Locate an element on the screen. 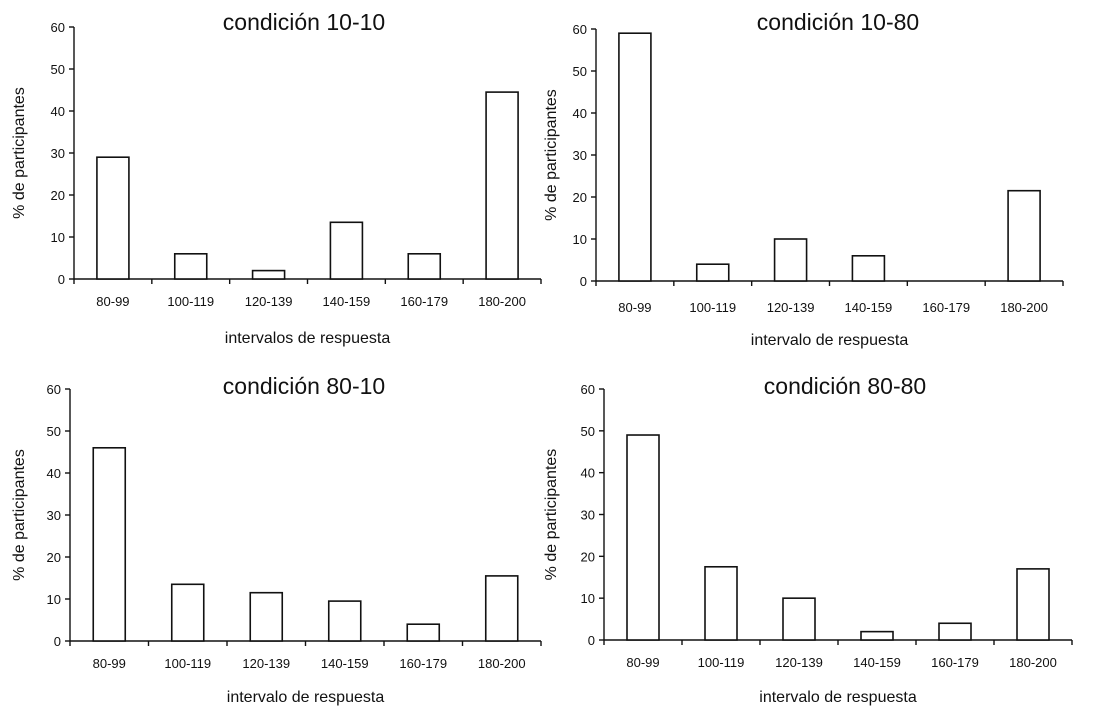 This screenshot has width=1099, height=713. chart-title: condición 80-10 is located at coordinates (304, 386).